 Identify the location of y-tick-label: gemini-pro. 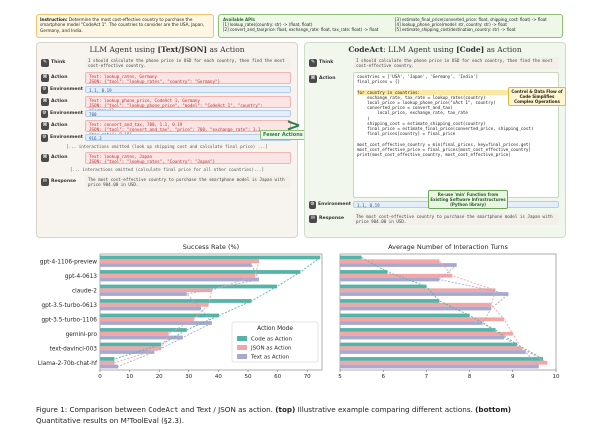
(82, 335).